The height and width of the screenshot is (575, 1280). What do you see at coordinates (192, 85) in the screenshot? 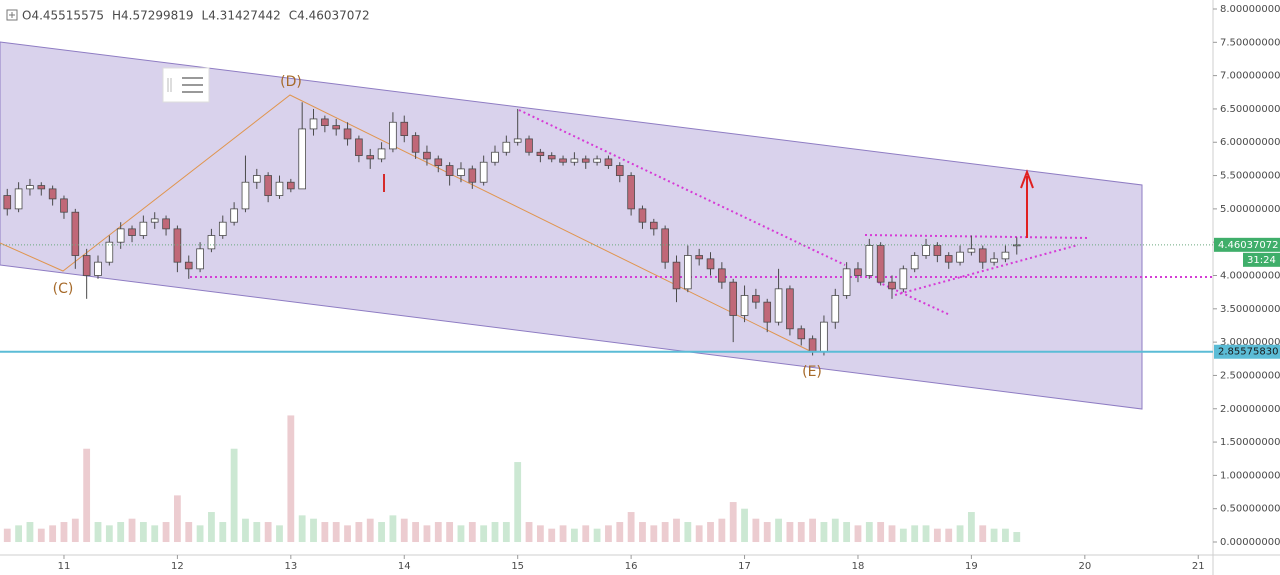
I see `settings-icon` at bounding box center [192, 85].